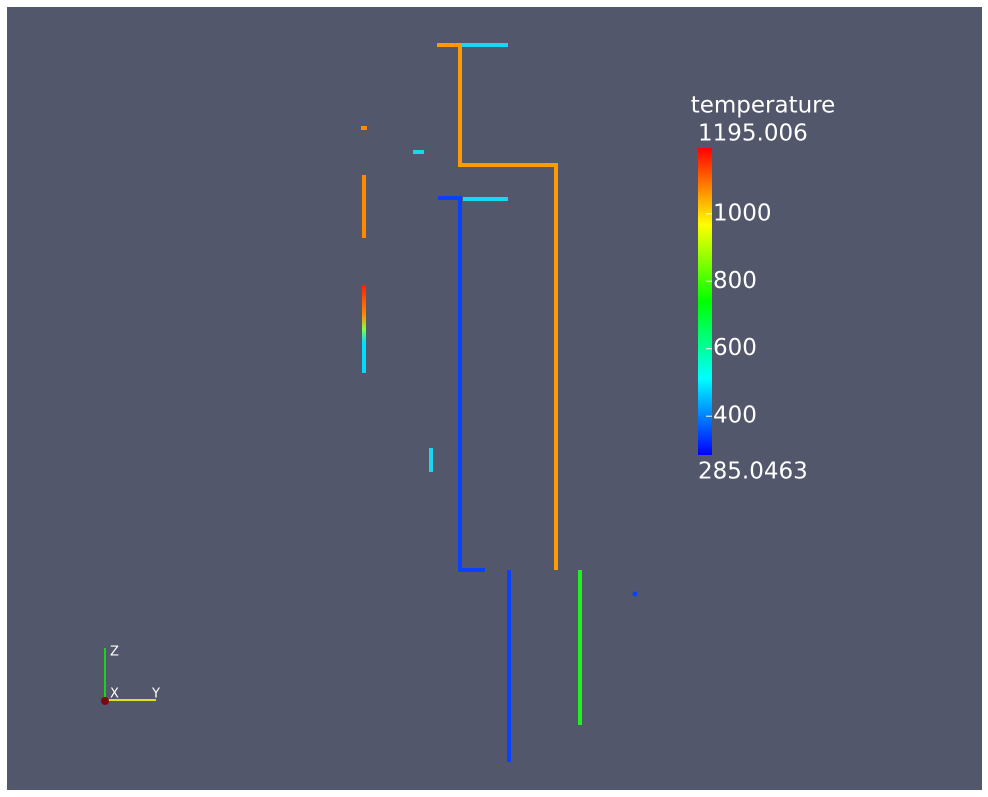 The height and width of the screenshot is (797, 988). I want to click on x-axis, so click(105, 701).